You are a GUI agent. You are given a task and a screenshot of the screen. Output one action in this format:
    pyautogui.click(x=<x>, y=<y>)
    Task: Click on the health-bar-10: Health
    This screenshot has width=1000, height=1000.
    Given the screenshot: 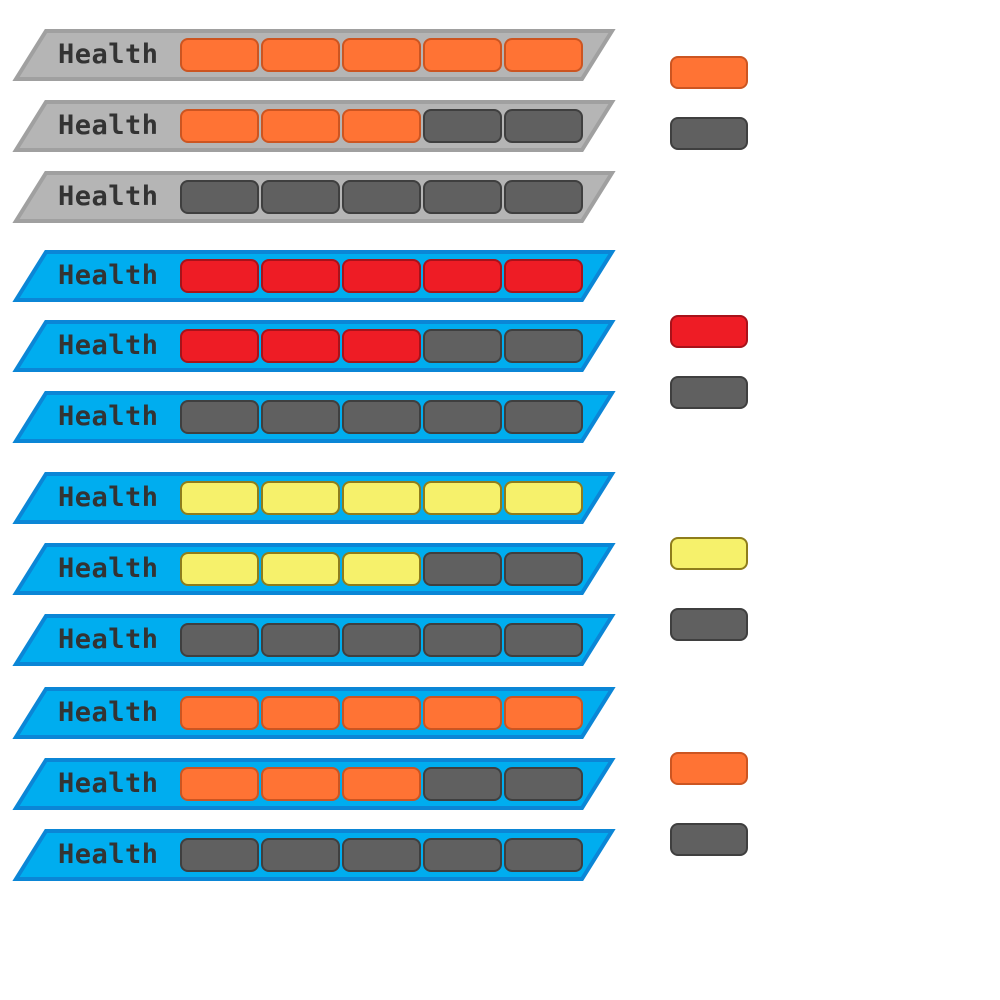 What is the action you would take?
    pyautogui.click(x=314, y=713)
    